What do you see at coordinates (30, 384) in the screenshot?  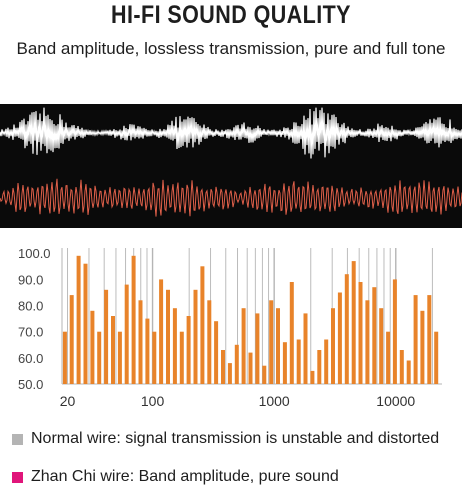 I see `y-tick-label: 50.0` at bounding box center [30, 384].